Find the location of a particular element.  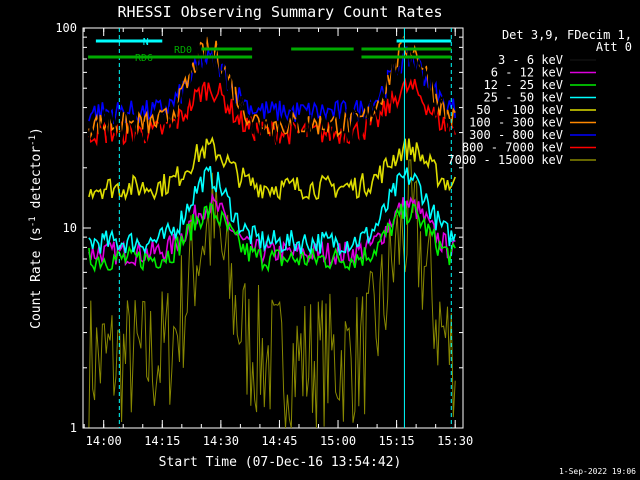

flag-layer: N RD0 RD6 is located at coordinates (270, 50).